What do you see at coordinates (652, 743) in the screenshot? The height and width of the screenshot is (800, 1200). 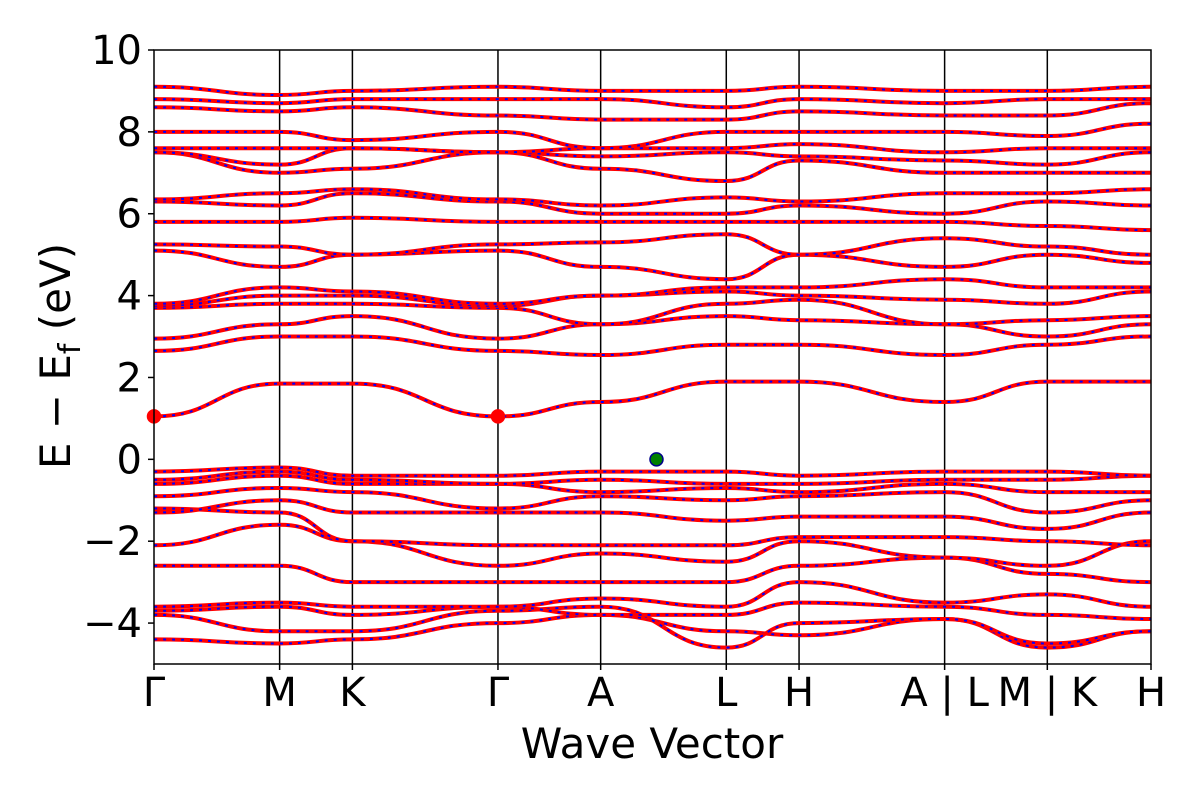 I see `x-axis-label: Wave Vector` at bounding box center [652, 743].